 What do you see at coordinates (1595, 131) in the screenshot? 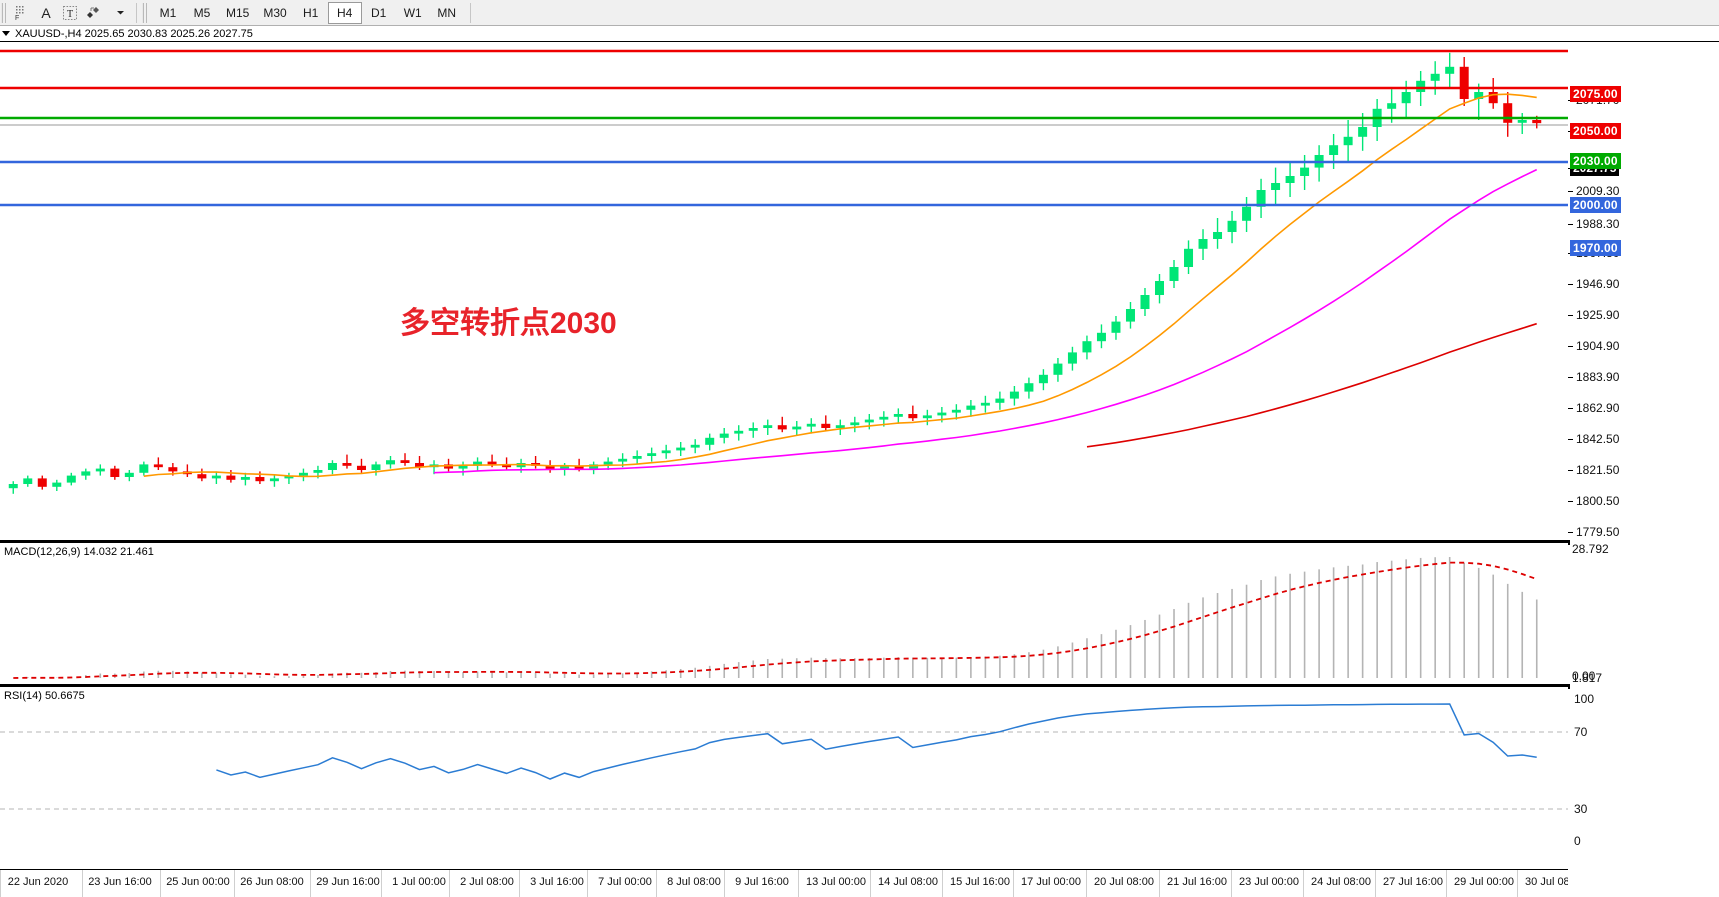
I see `price-level-badge: 2050.00` at bounding box center [1595, 131].